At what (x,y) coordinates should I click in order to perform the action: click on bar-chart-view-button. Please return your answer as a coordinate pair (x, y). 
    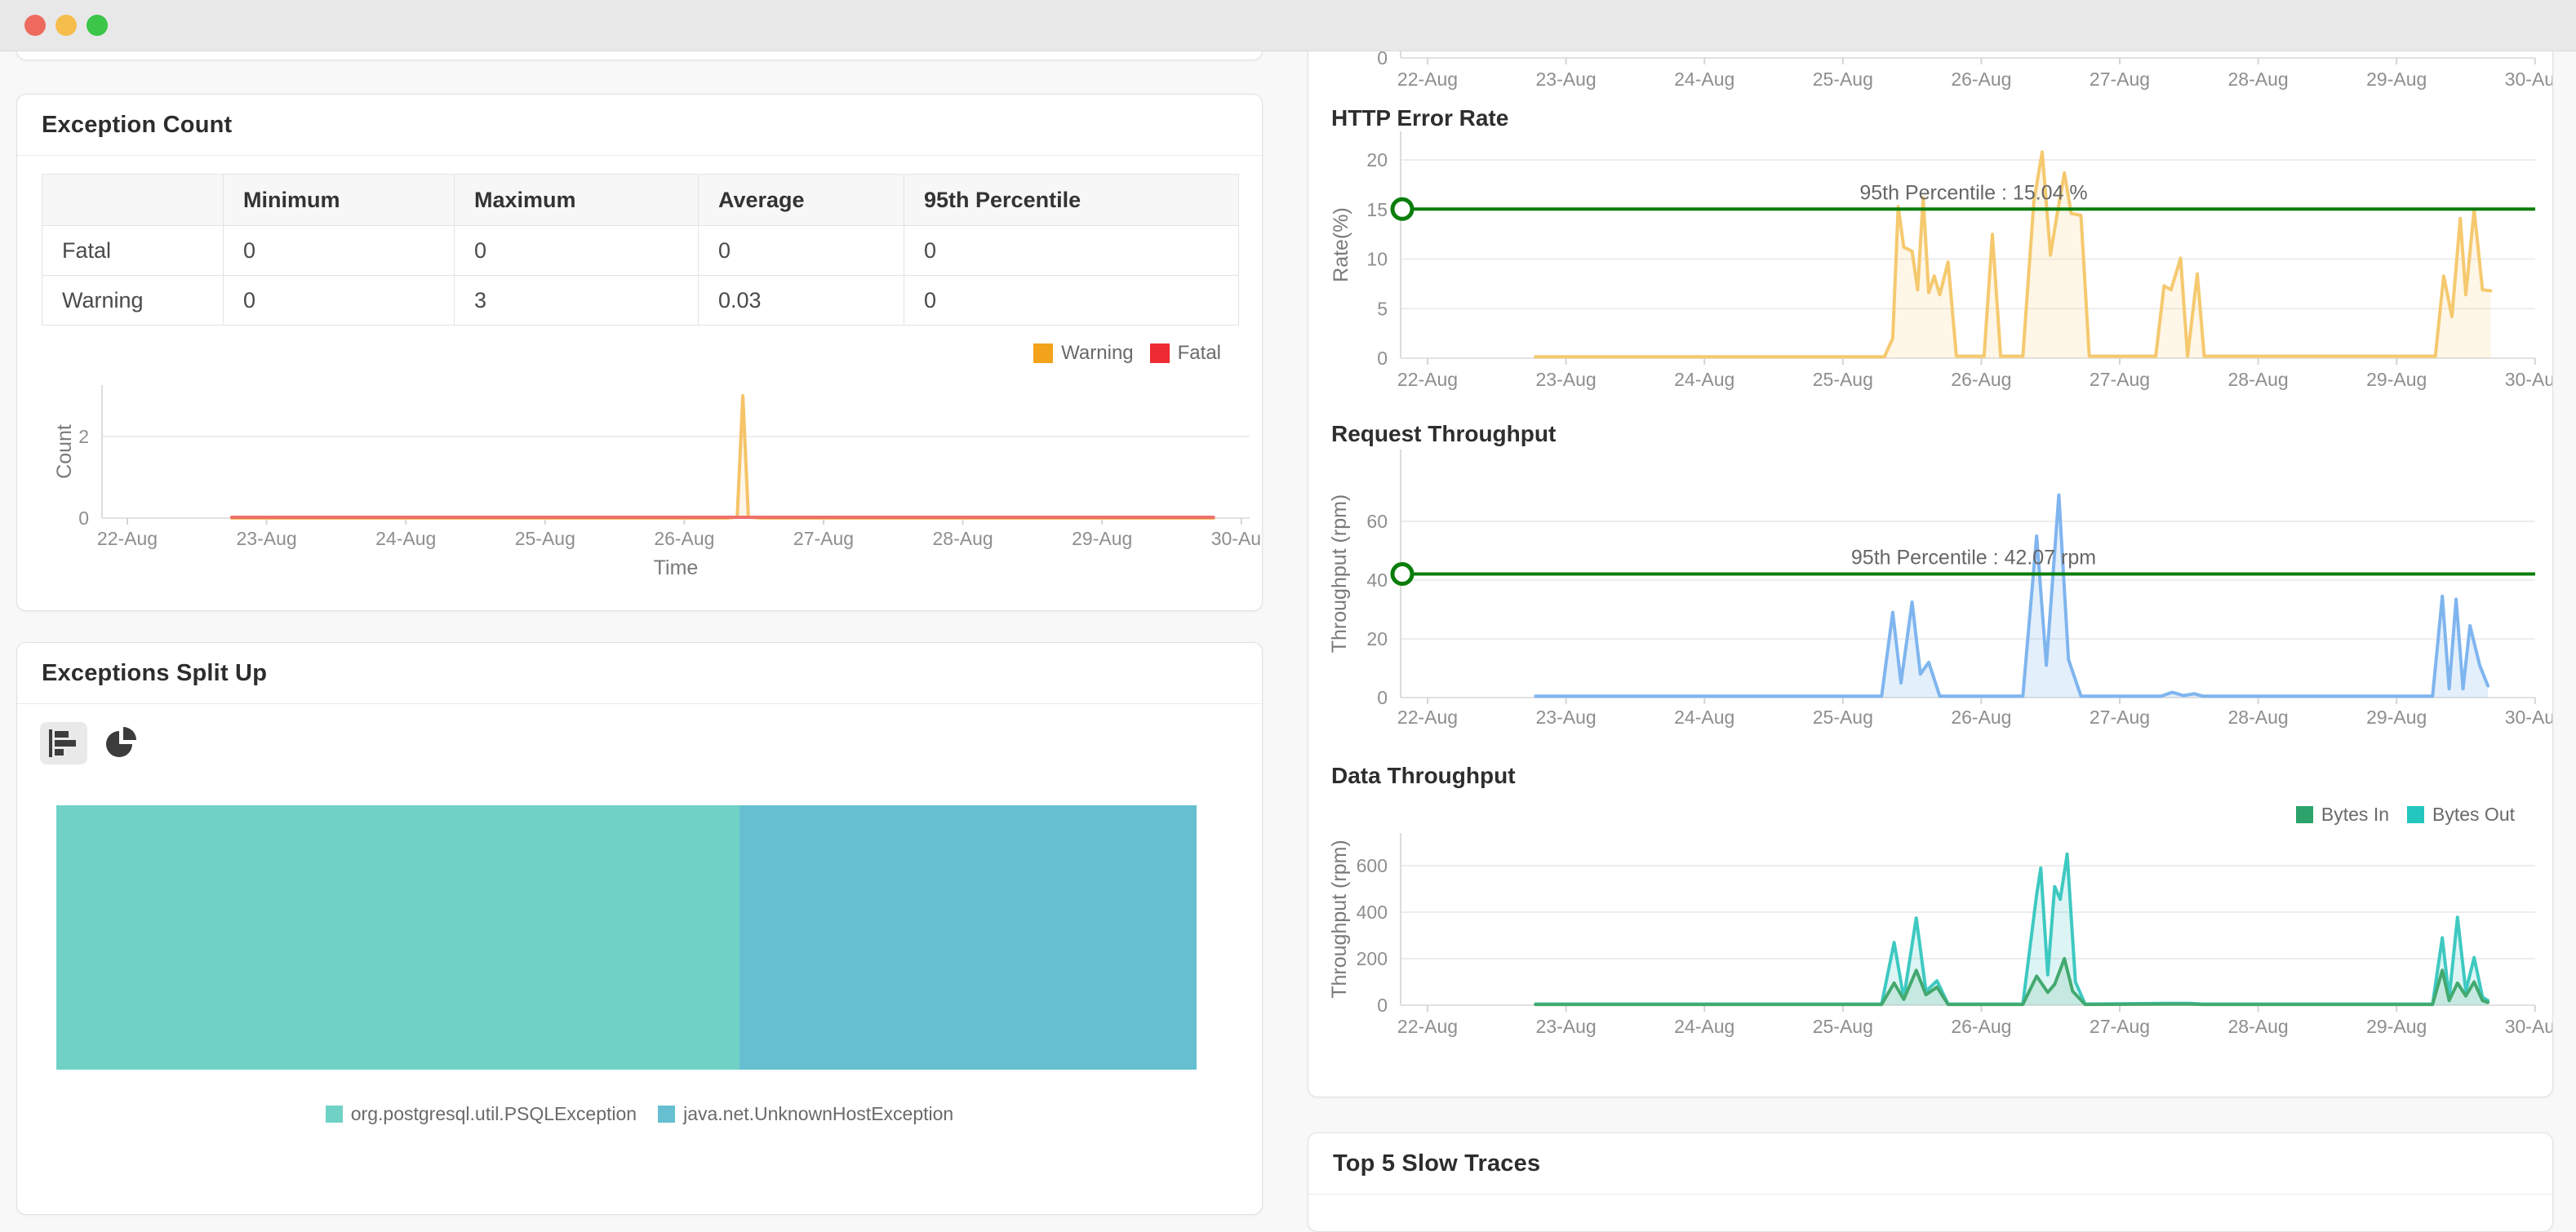
    Looking at the image, I should click on (63, 743).